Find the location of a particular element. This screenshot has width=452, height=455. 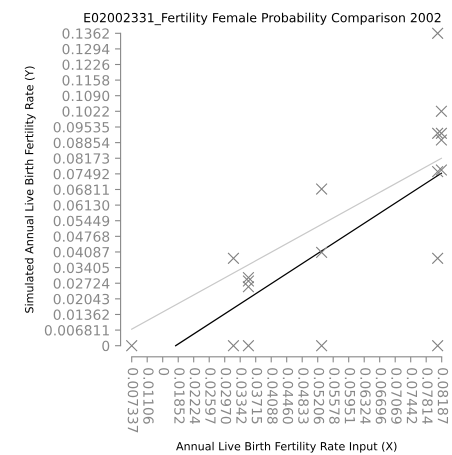

y-tick-label: 0.04087 is located at coordinates (81, 252).